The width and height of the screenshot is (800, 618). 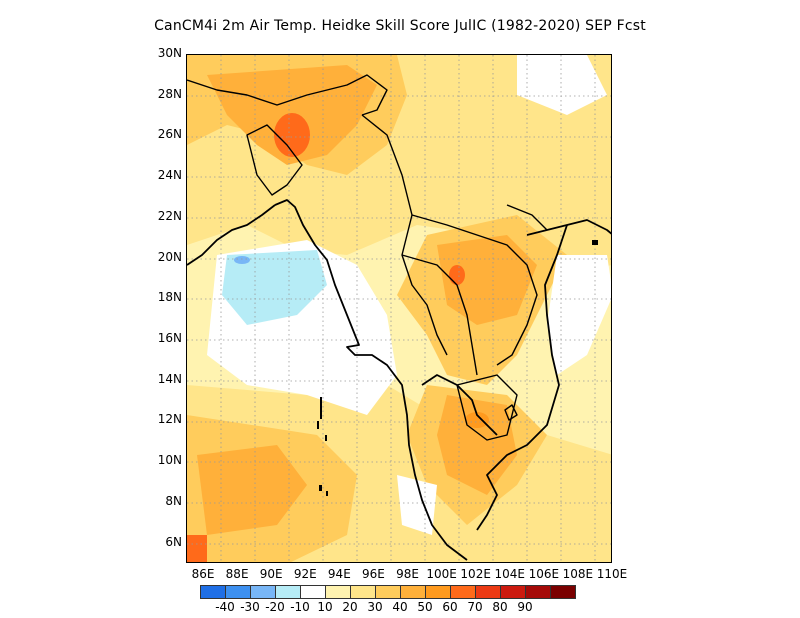 I want to click on colorbar-label: -20, so click(x=275, y=607).